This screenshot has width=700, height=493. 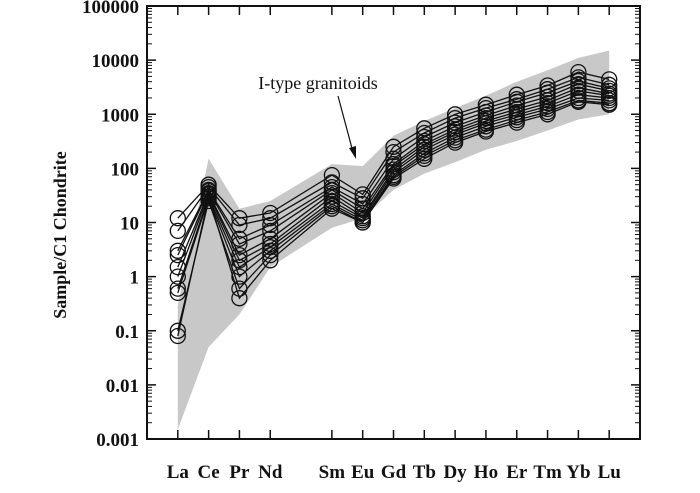 What do you see at coordinates (122, 386) in the screenshot?
I see `y-tick-label: 0.01` at bounding box center [122, 386].